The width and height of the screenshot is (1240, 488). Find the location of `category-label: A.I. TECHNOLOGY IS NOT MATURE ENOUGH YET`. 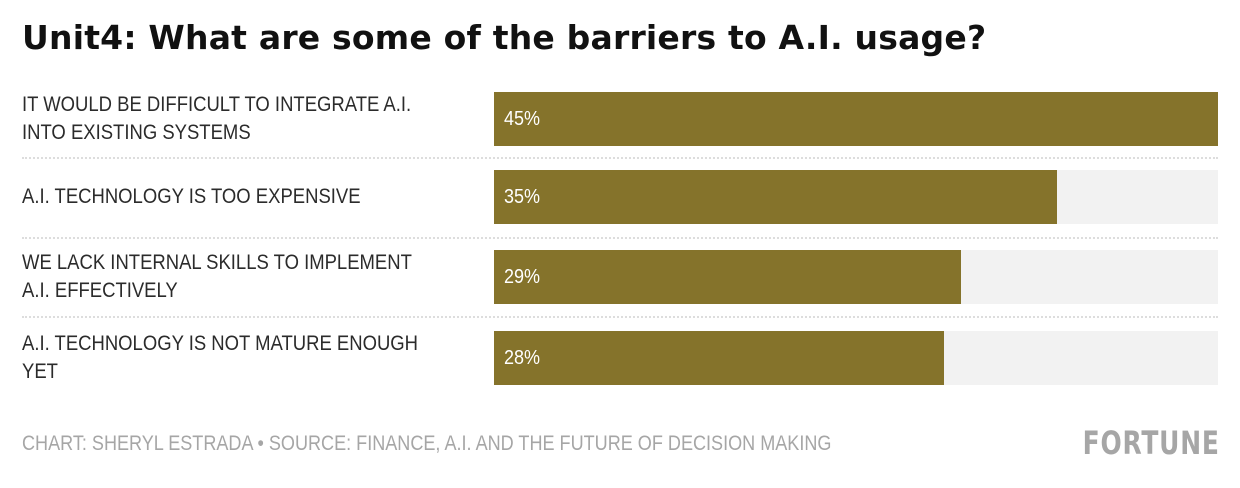

category-label: A.I. TECHNOLOGY IS NOT MATURE ENOUGH YET is located at coordinates (224, 358).